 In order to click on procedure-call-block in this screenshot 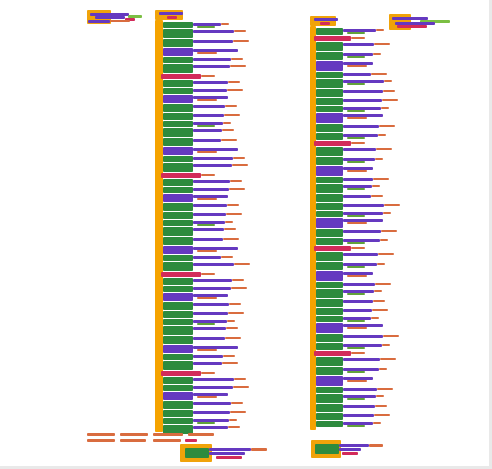, I will do `click(332, 353)`.